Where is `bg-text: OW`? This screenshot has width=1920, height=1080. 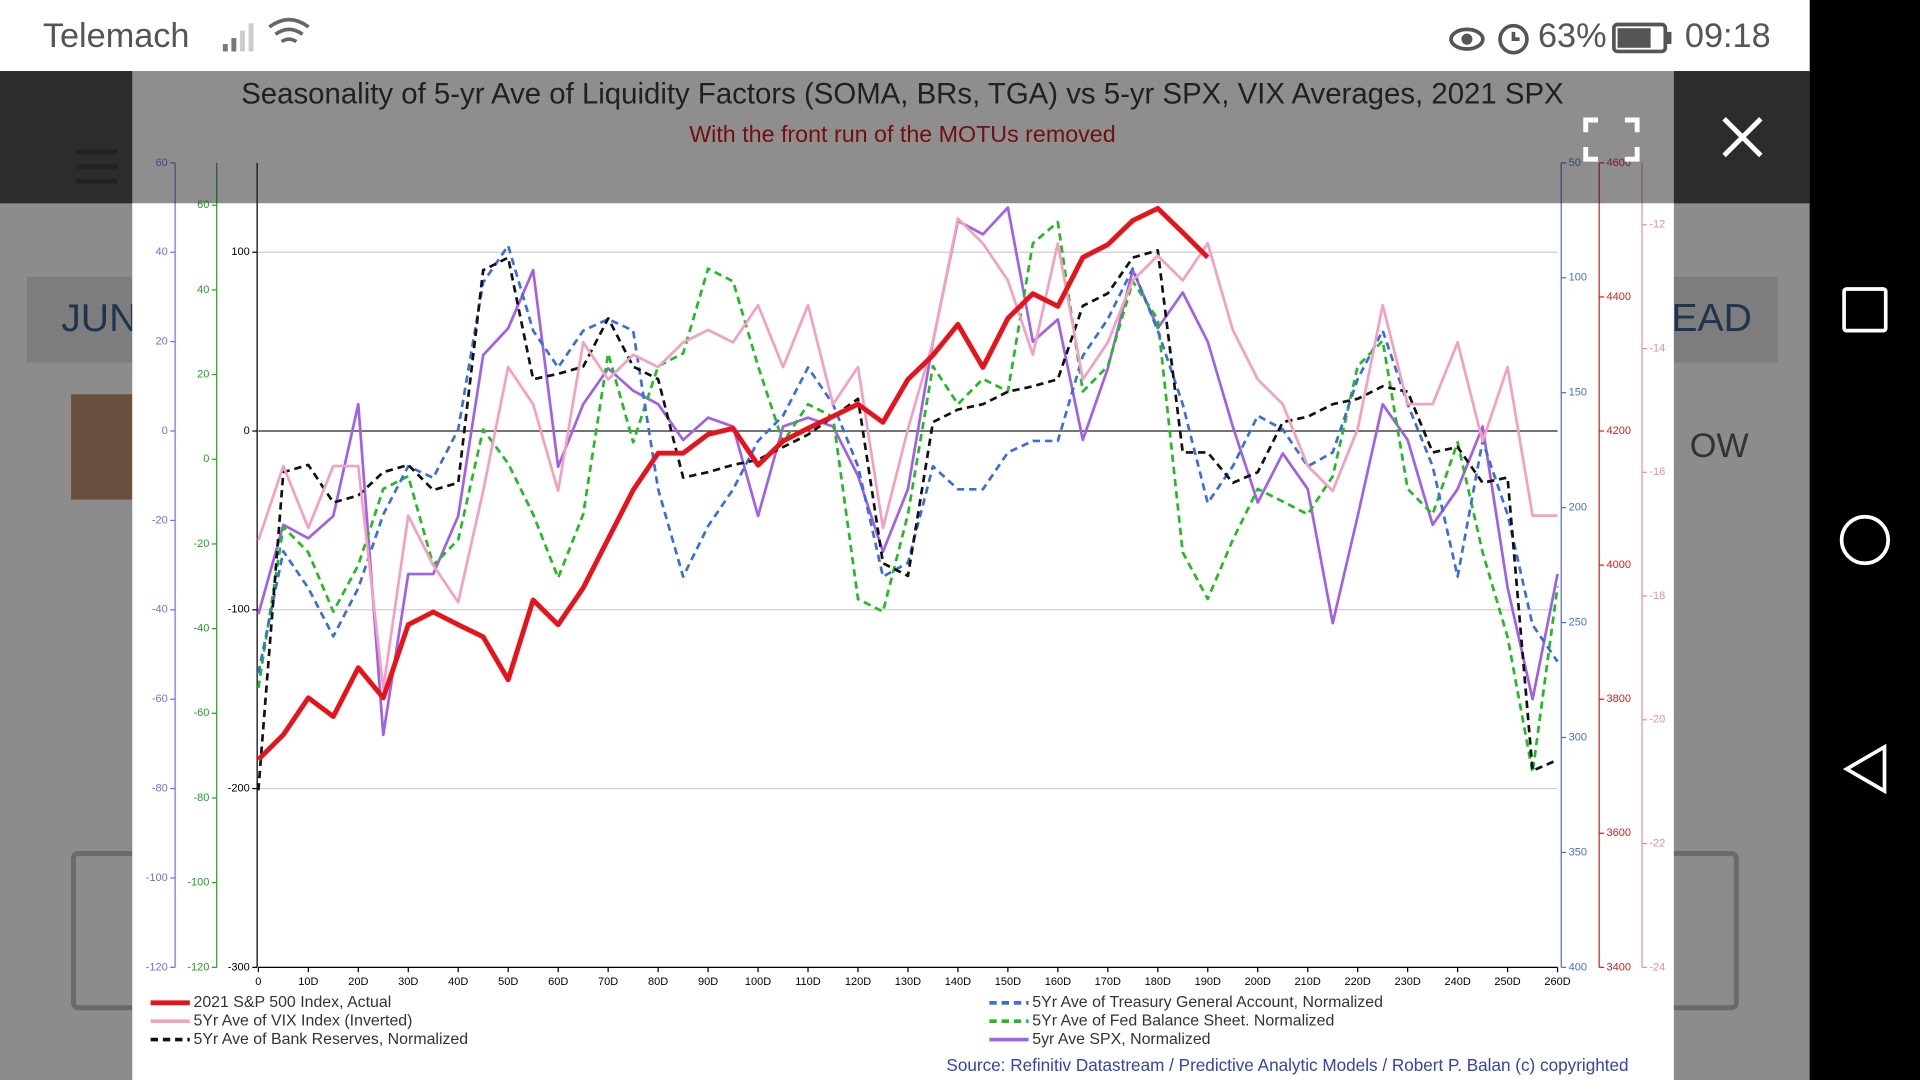
bg-text: OW is located at coordinates (1720, 446).